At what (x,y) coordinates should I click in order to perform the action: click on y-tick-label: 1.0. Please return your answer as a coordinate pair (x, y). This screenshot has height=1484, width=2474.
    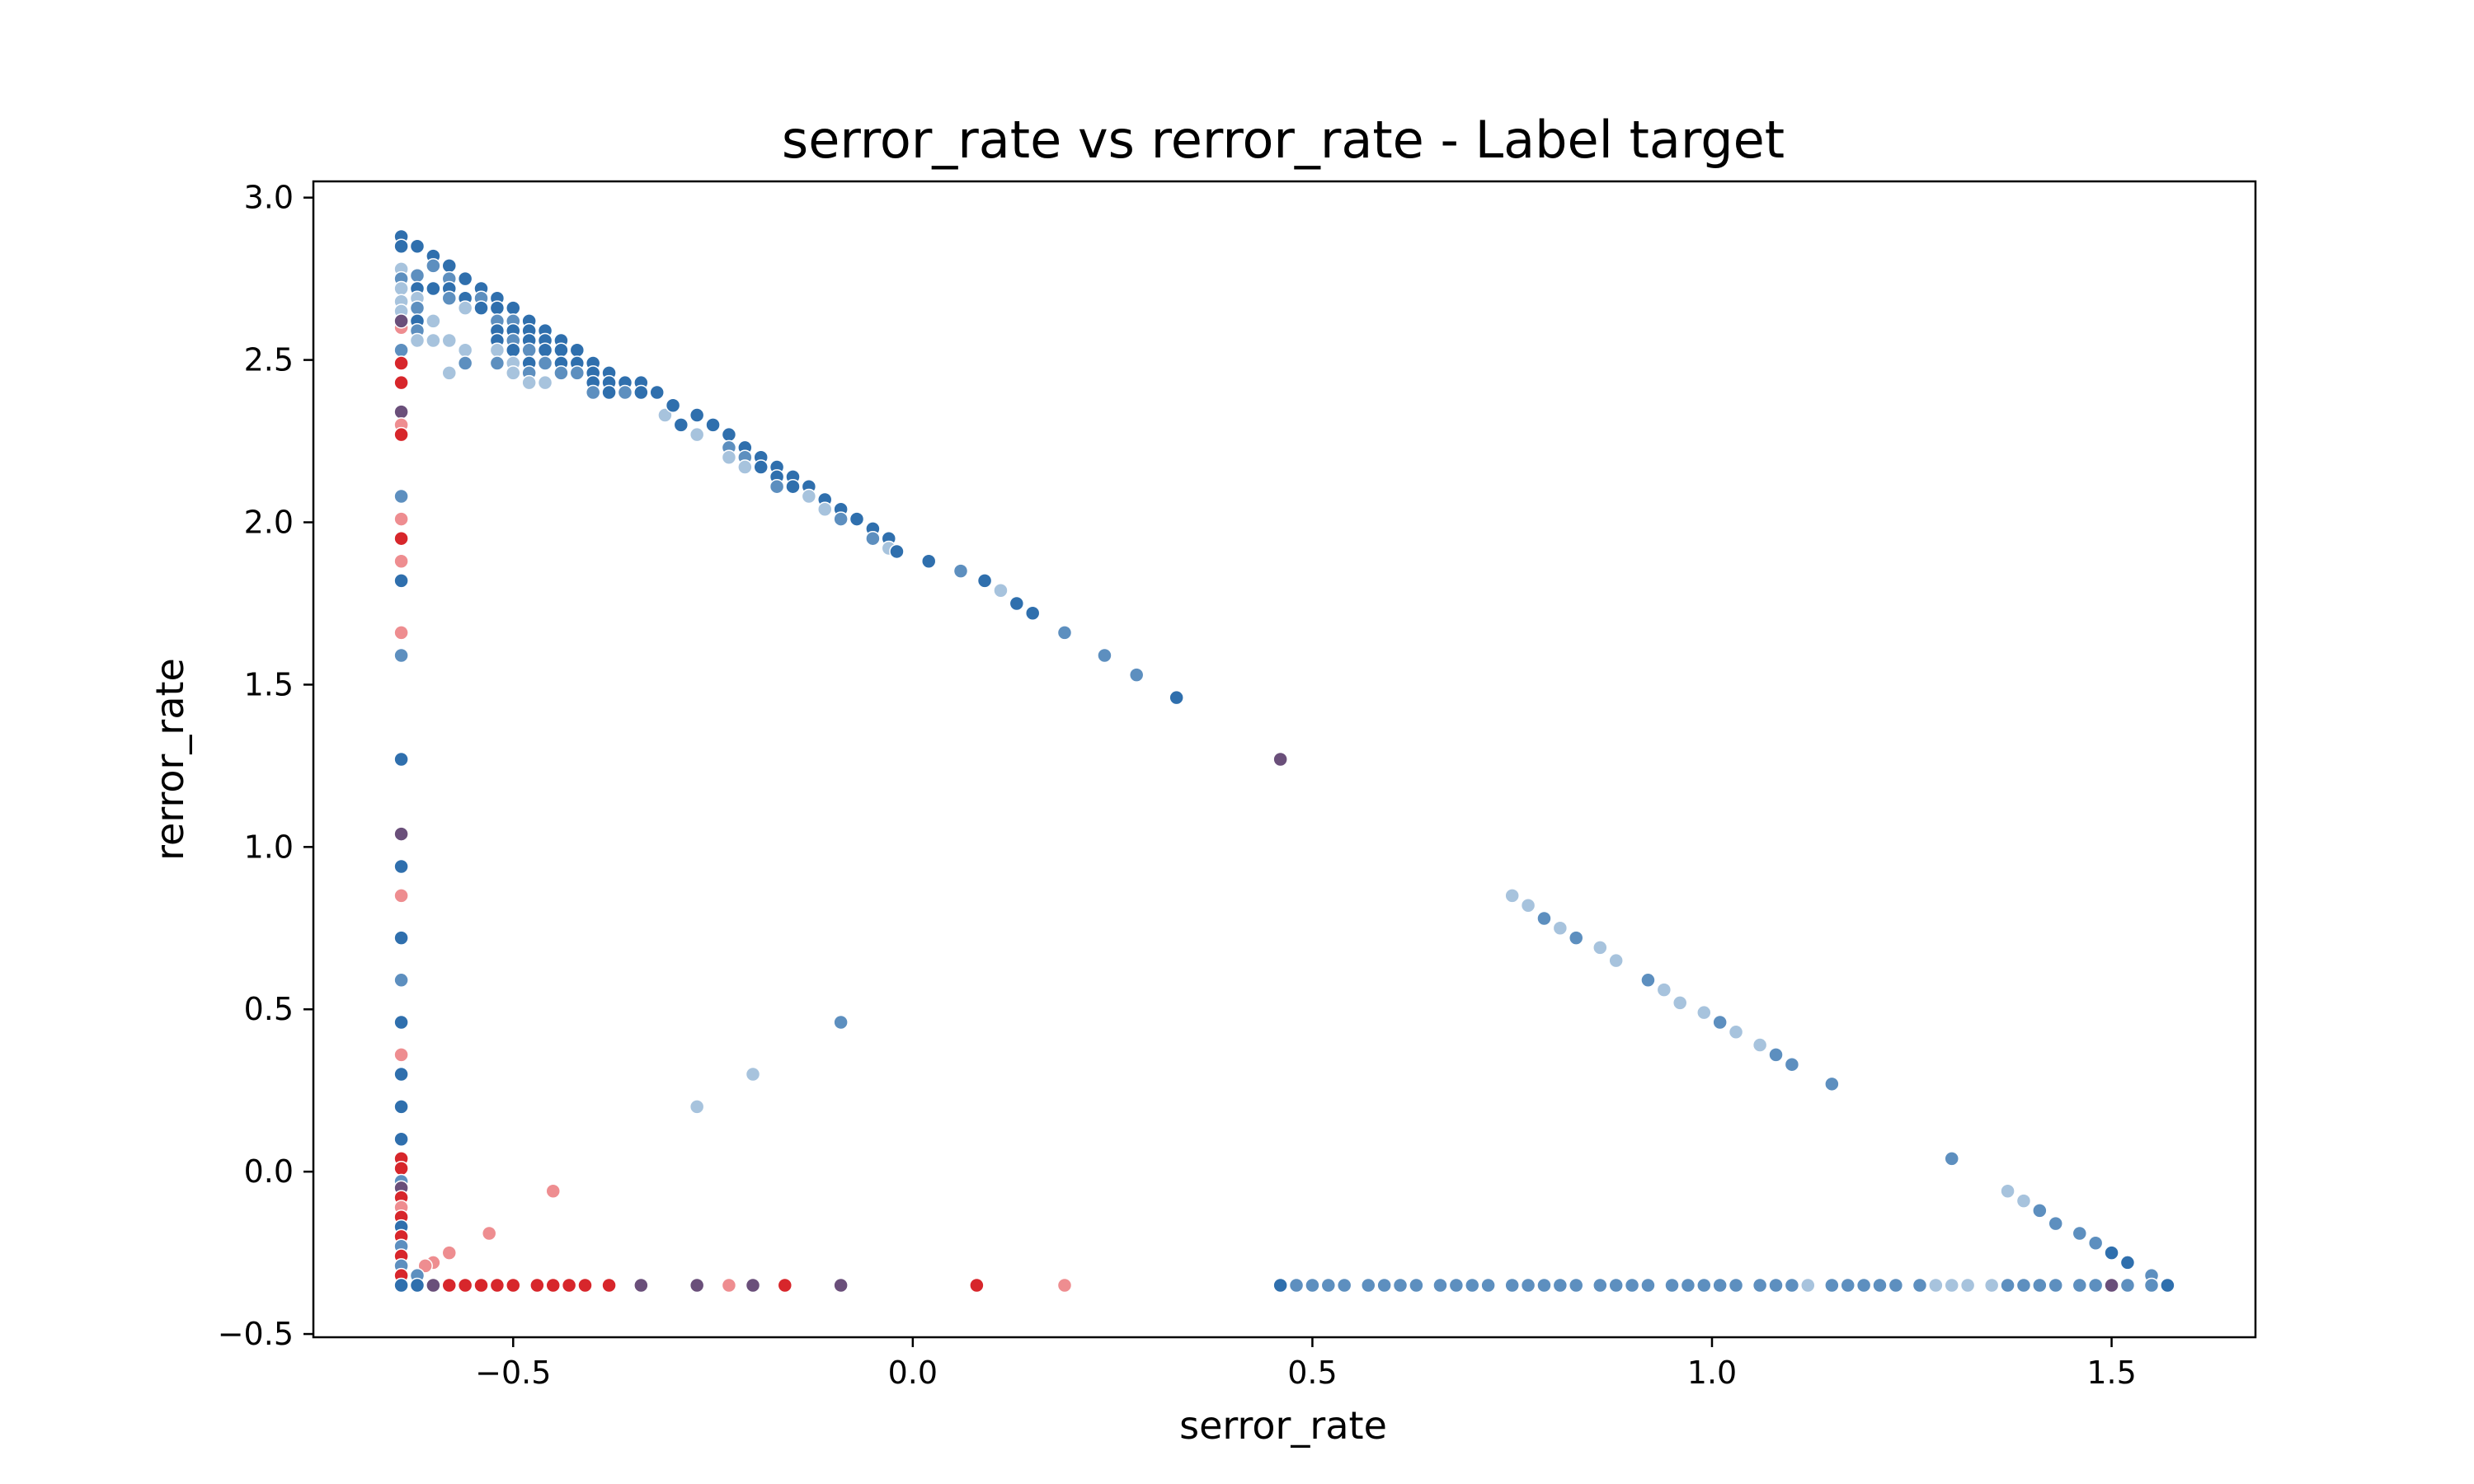
    Looking at the image, I should click on (269, 847).